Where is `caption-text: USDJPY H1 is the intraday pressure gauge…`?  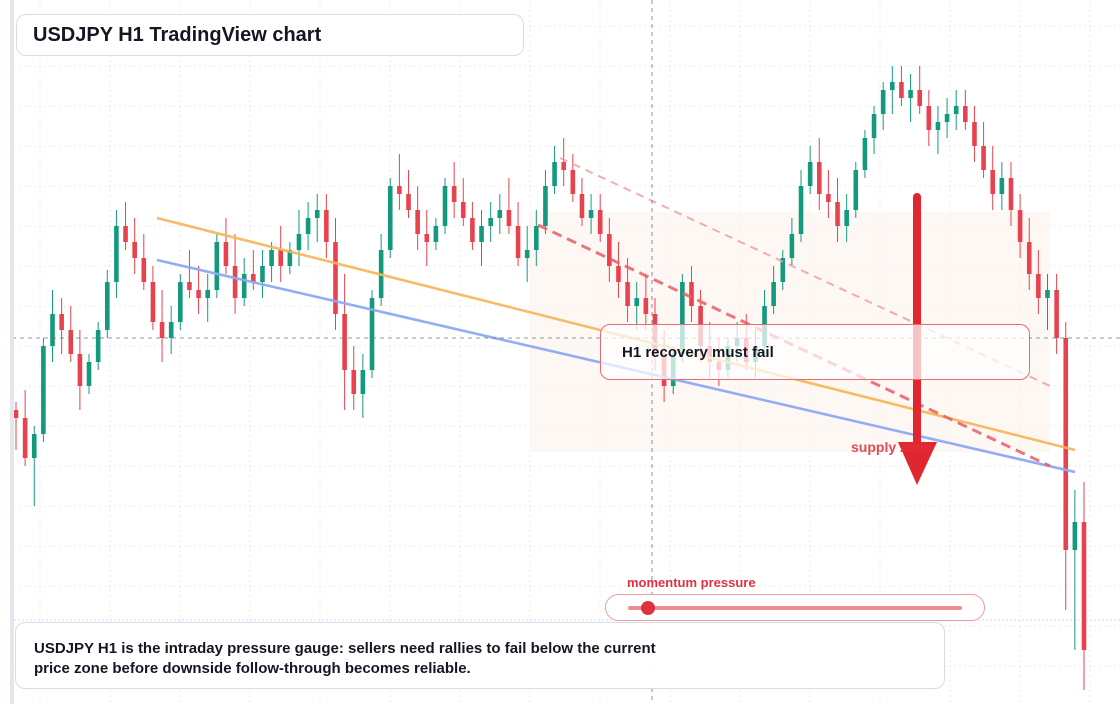
caption-text: USDJPY H1 is the intraday pressure gauge… is located at coordinates (345, 658).